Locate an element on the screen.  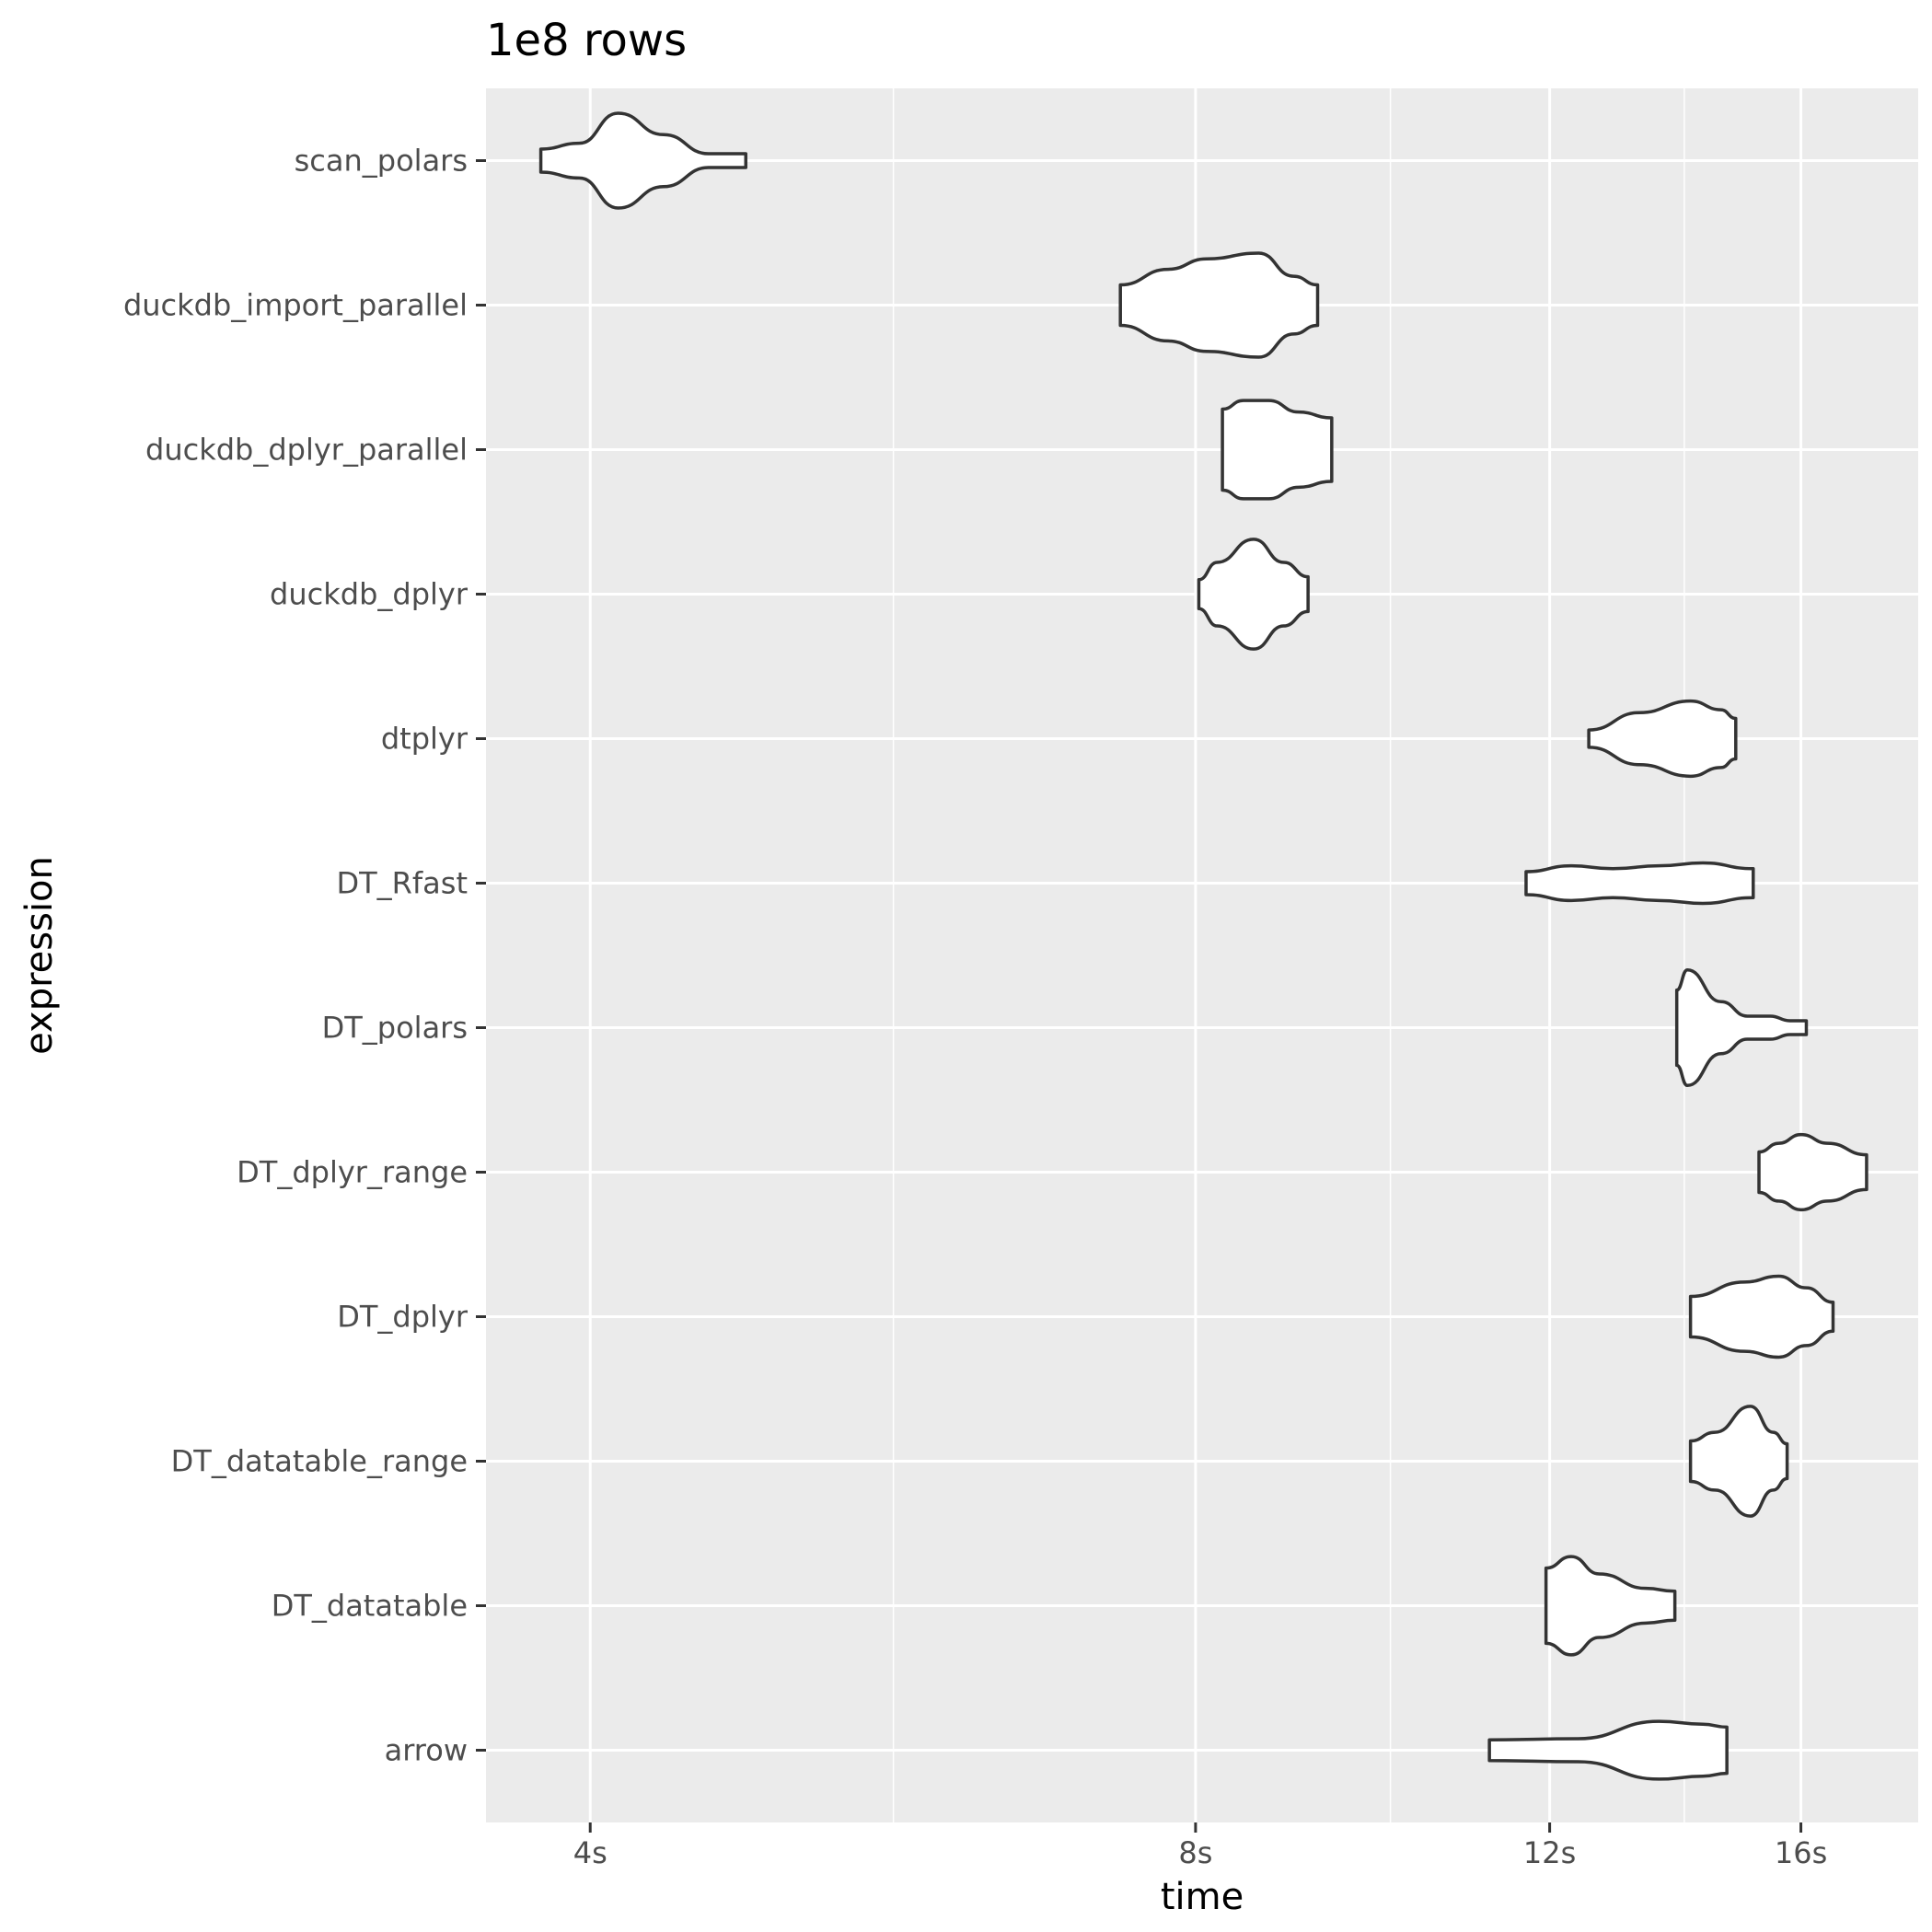
x-tick-label-8s: 8s is located at coordinates (1195, 1853).